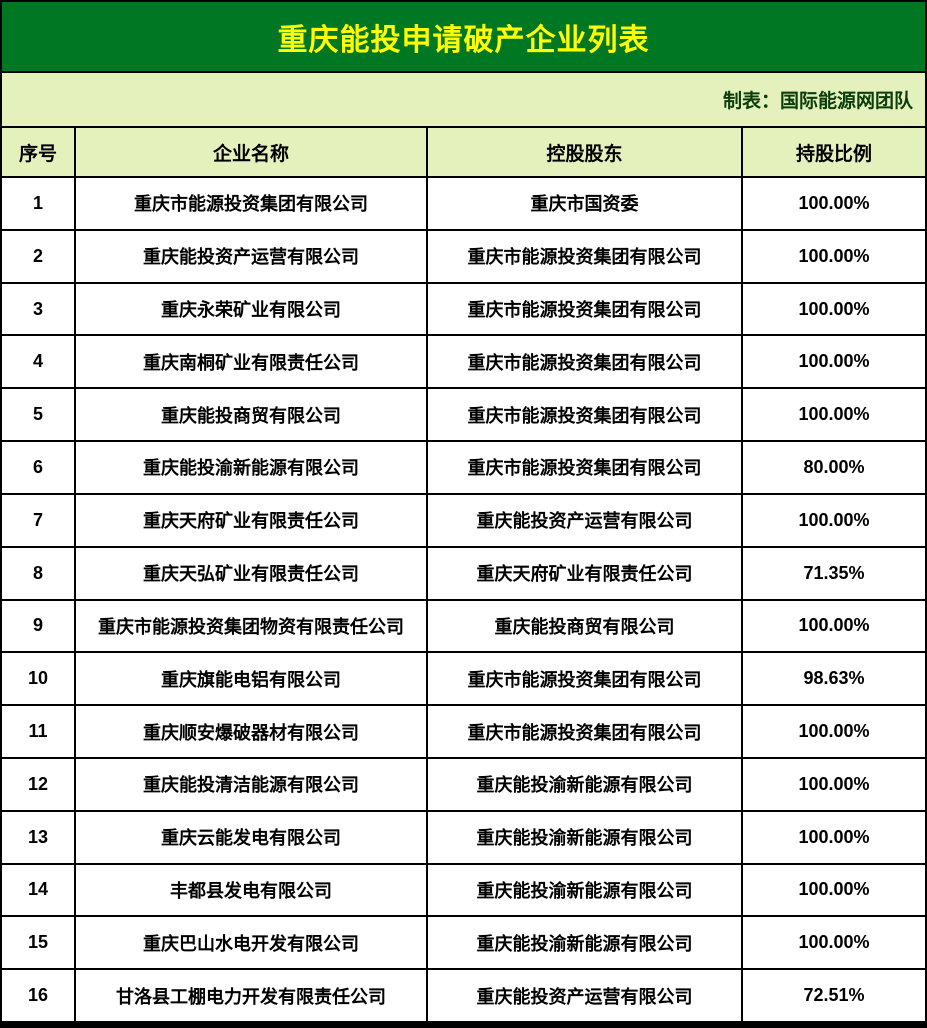 The image size is (927, 1028). What do you see at coordinates (583, 152) in the screenshot?
I see `header-shareholder: 控股股东` at bounding box center [583, 152].